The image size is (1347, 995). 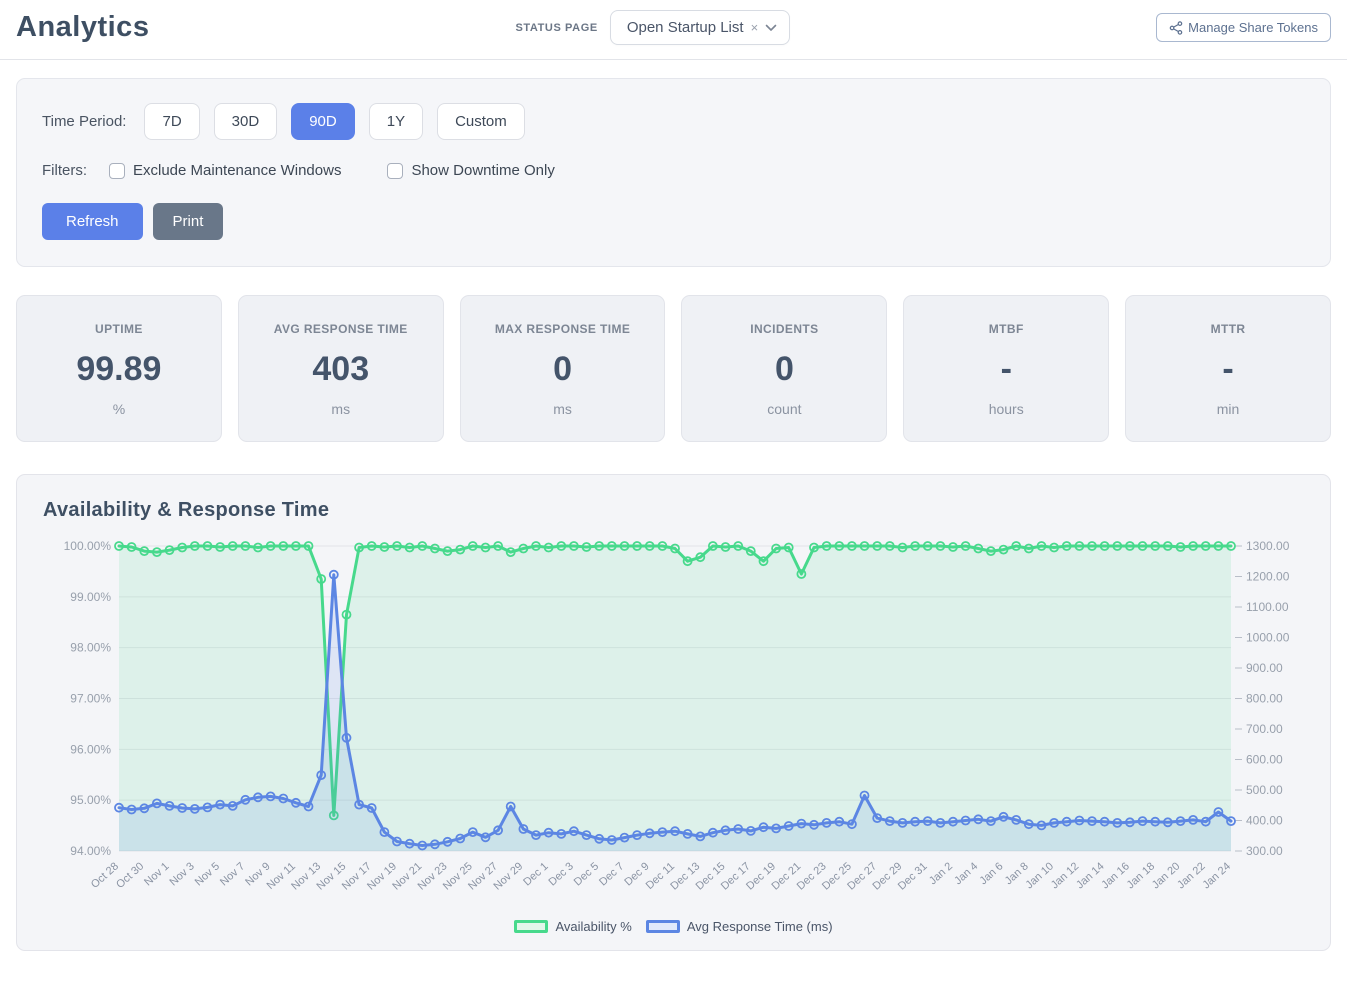 I want to click on svg-text: 300.00, so click(x=1264, y=851).